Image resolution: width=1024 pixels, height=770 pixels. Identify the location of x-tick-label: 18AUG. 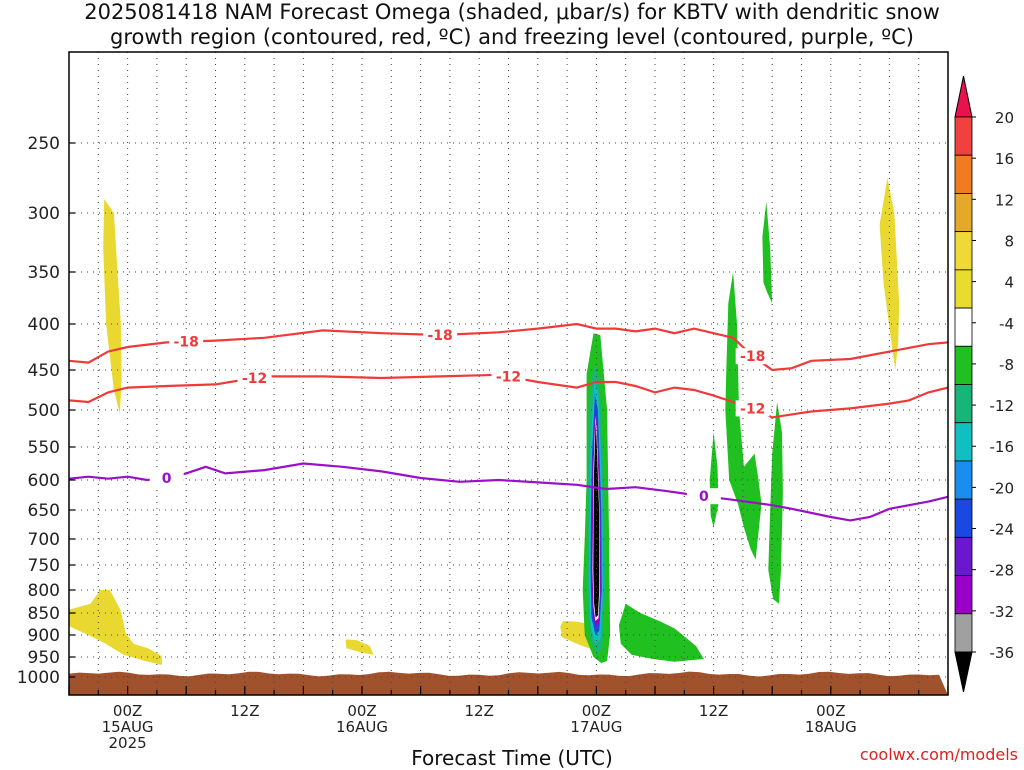
(831, 727).